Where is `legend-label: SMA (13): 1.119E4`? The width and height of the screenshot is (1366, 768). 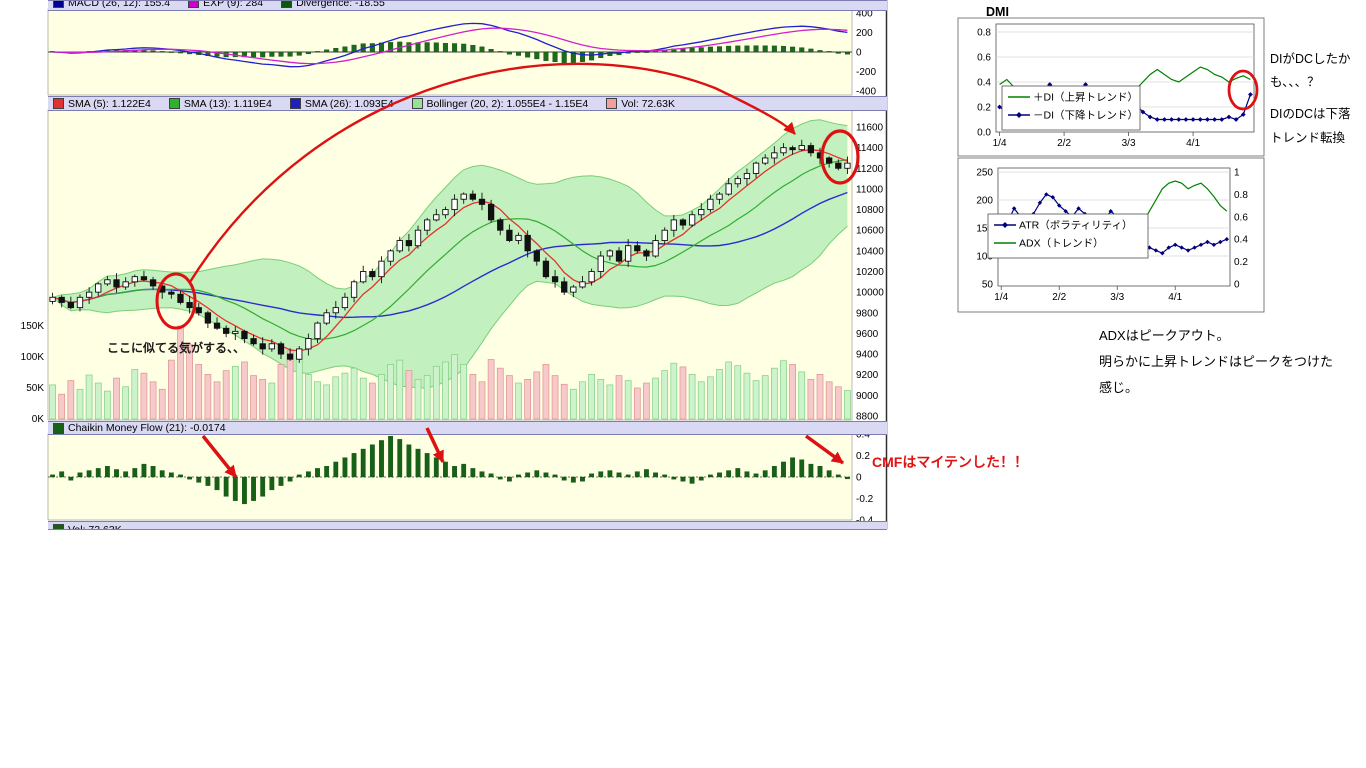 legend-label: SMA (13): 1.119E4 is located at coordinates (227, 103).